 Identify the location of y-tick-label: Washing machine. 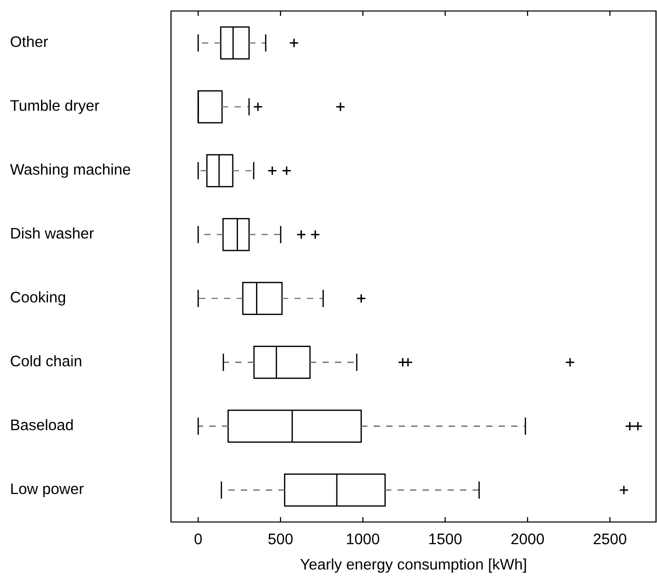
(70, 171).